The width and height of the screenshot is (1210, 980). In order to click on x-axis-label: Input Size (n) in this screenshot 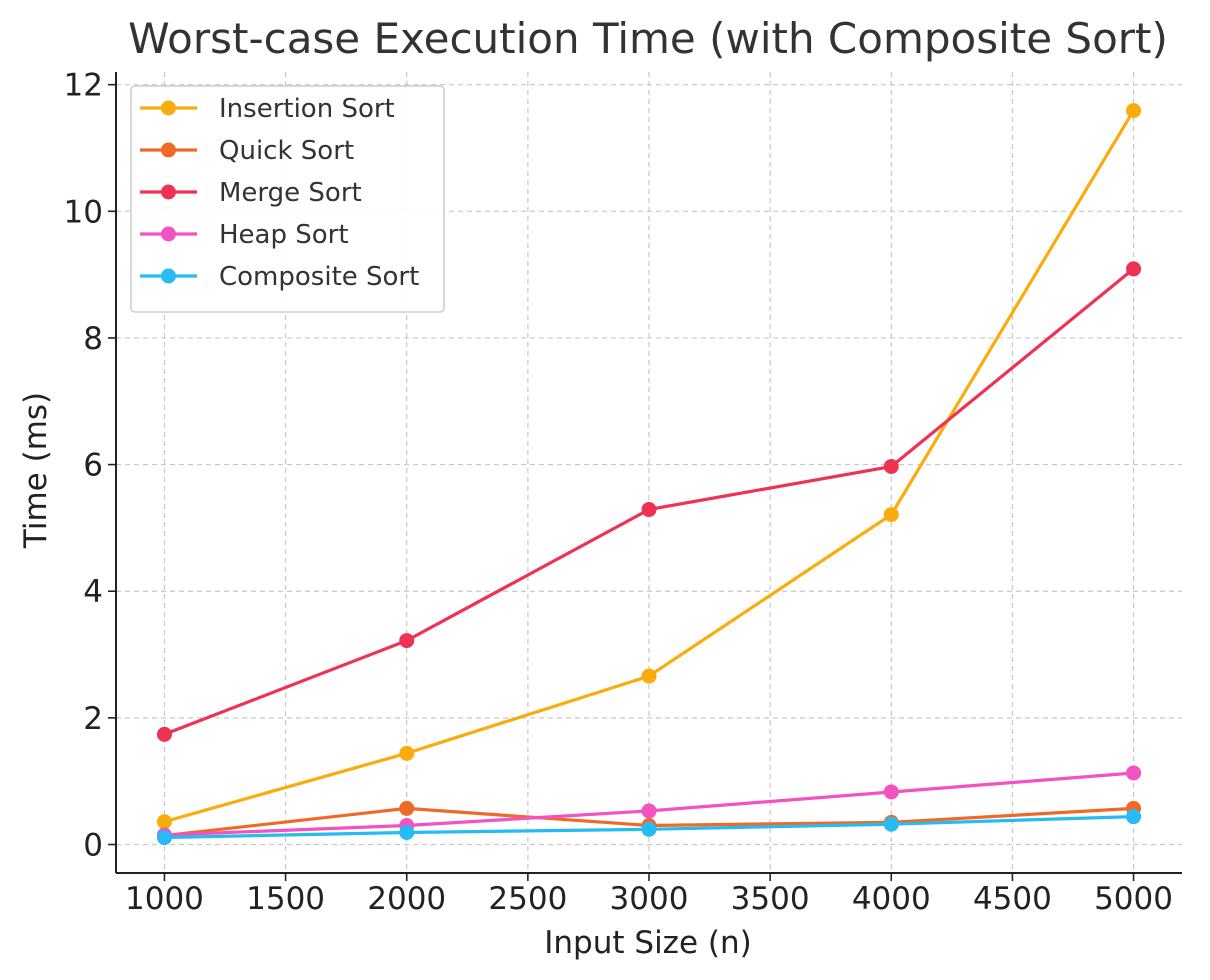, I will do `click(647, 943)`.